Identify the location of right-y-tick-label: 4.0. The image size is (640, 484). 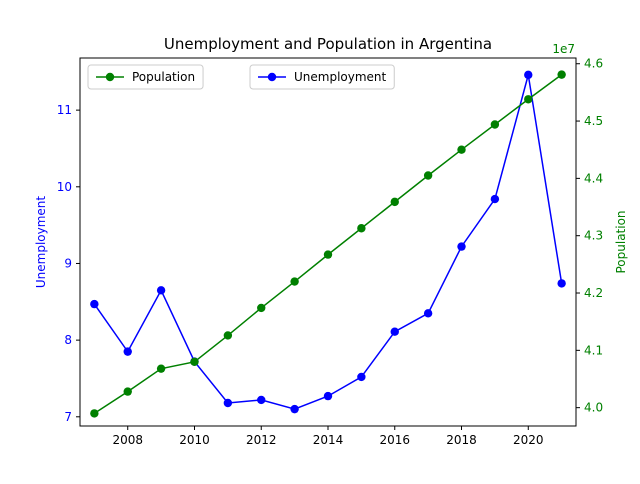
(593, 408).